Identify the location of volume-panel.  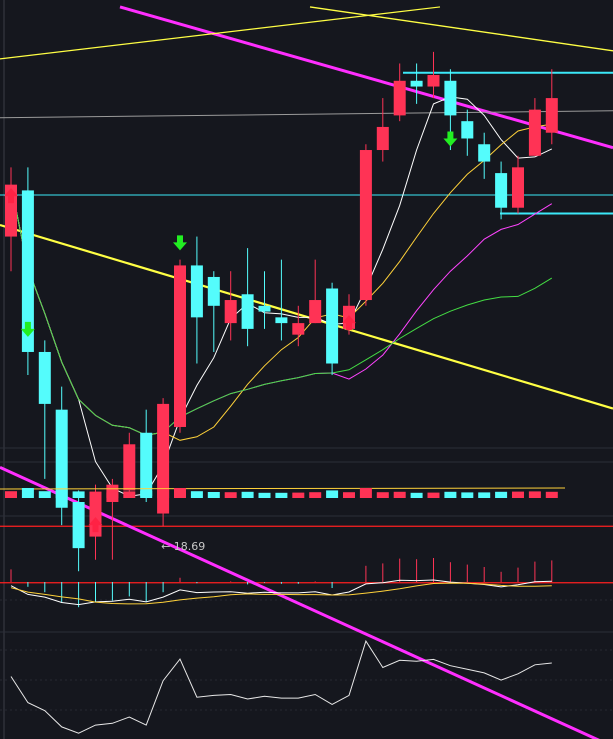
(283, 492).